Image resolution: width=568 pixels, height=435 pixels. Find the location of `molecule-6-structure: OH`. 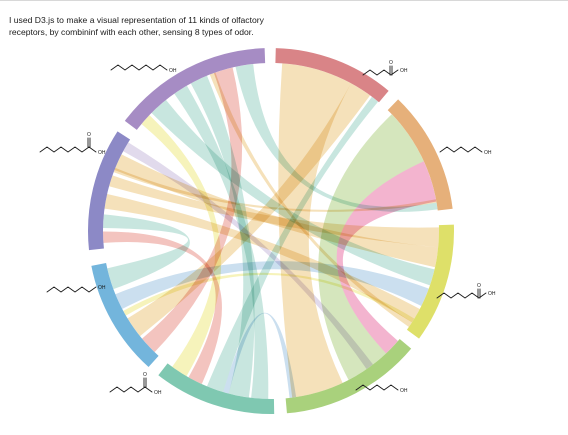

molecule-6-structure: OH is located at coordinates (76, 289).